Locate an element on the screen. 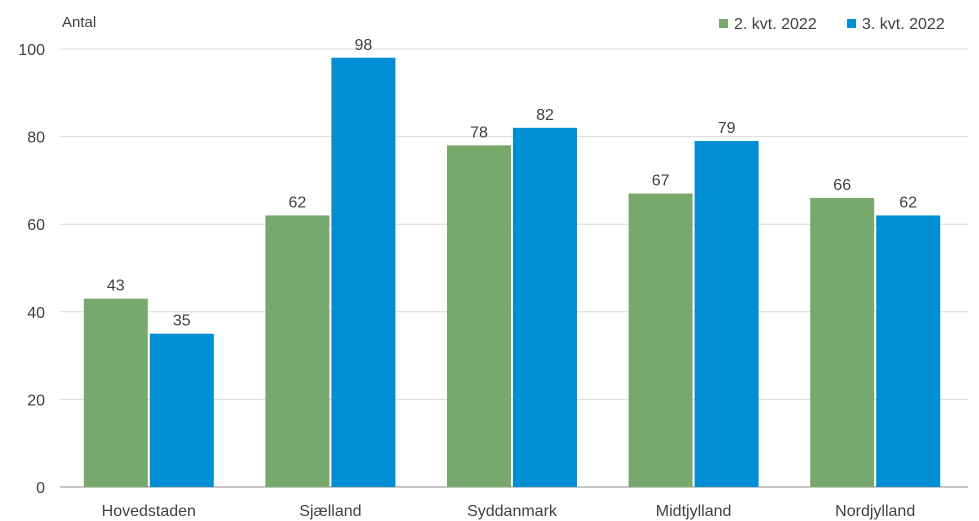 The image size is (979, 521). legend-label: 2. kvt. 2022 is located at coordinates (775, 24).